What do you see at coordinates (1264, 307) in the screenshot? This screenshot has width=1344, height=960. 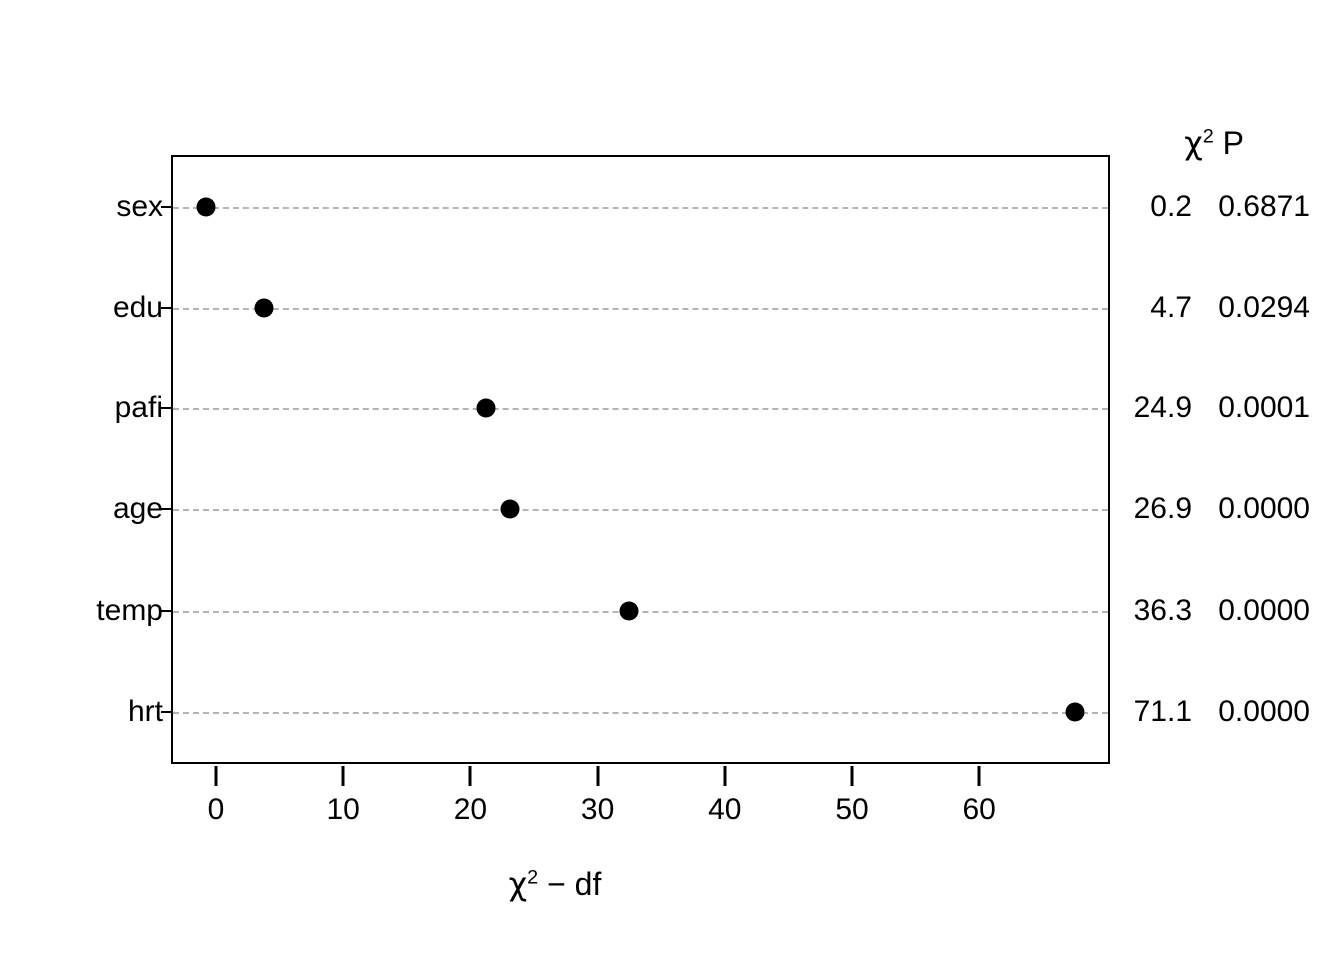 I see `stat-p-edu: 0.0294` at bounding box center [1264, 307].